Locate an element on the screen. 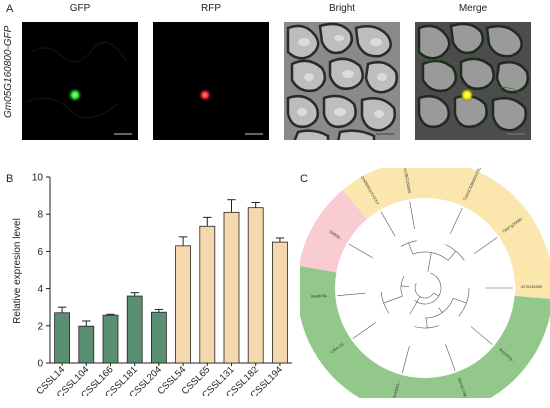 This screenshot has height=408, width=550. gfp-image is located at coordinates (80, 81).